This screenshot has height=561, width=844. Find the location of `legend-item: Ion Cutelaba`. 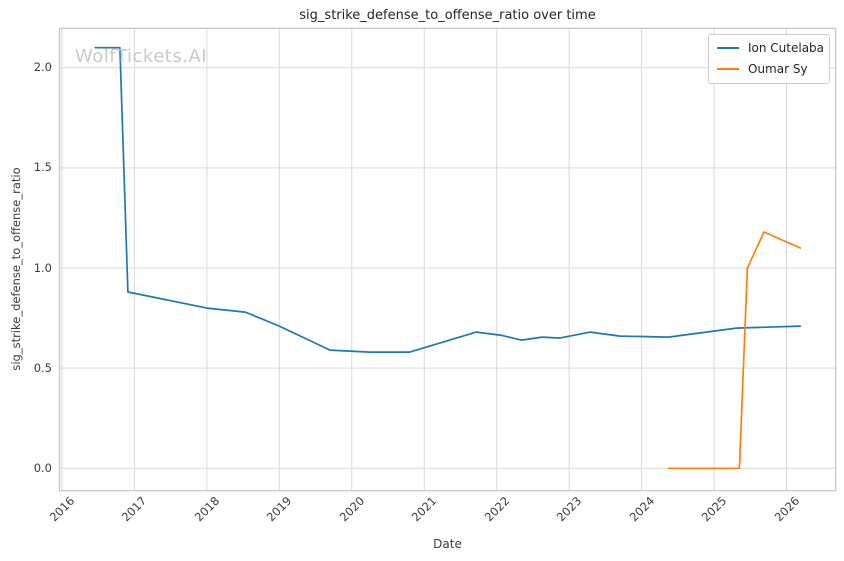

legend-item: Ion Cutelaba is located at coordinates (771, 48).